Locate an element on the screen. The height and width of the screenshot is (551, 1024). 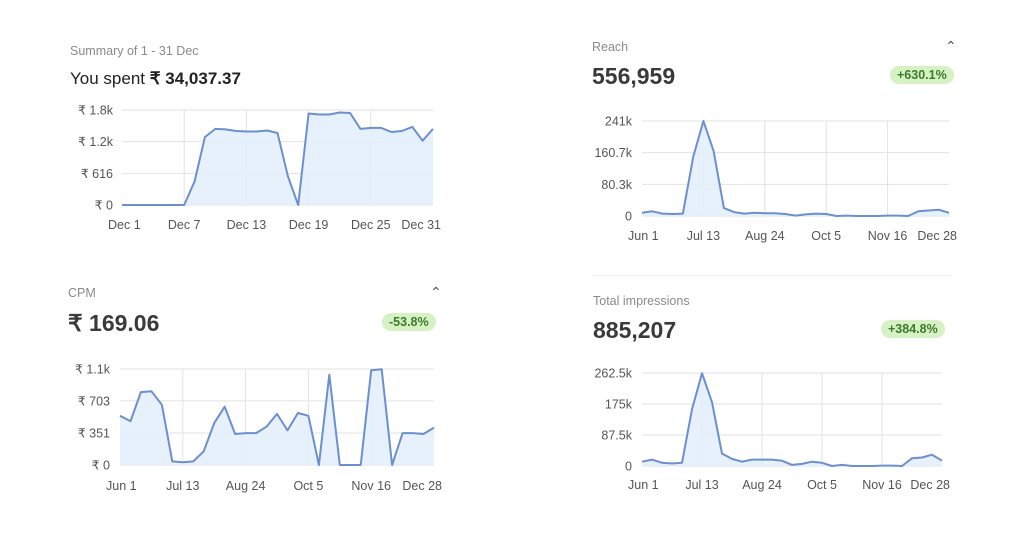
reach-change-badge: +630.1% is located at coordinates (922, 75).